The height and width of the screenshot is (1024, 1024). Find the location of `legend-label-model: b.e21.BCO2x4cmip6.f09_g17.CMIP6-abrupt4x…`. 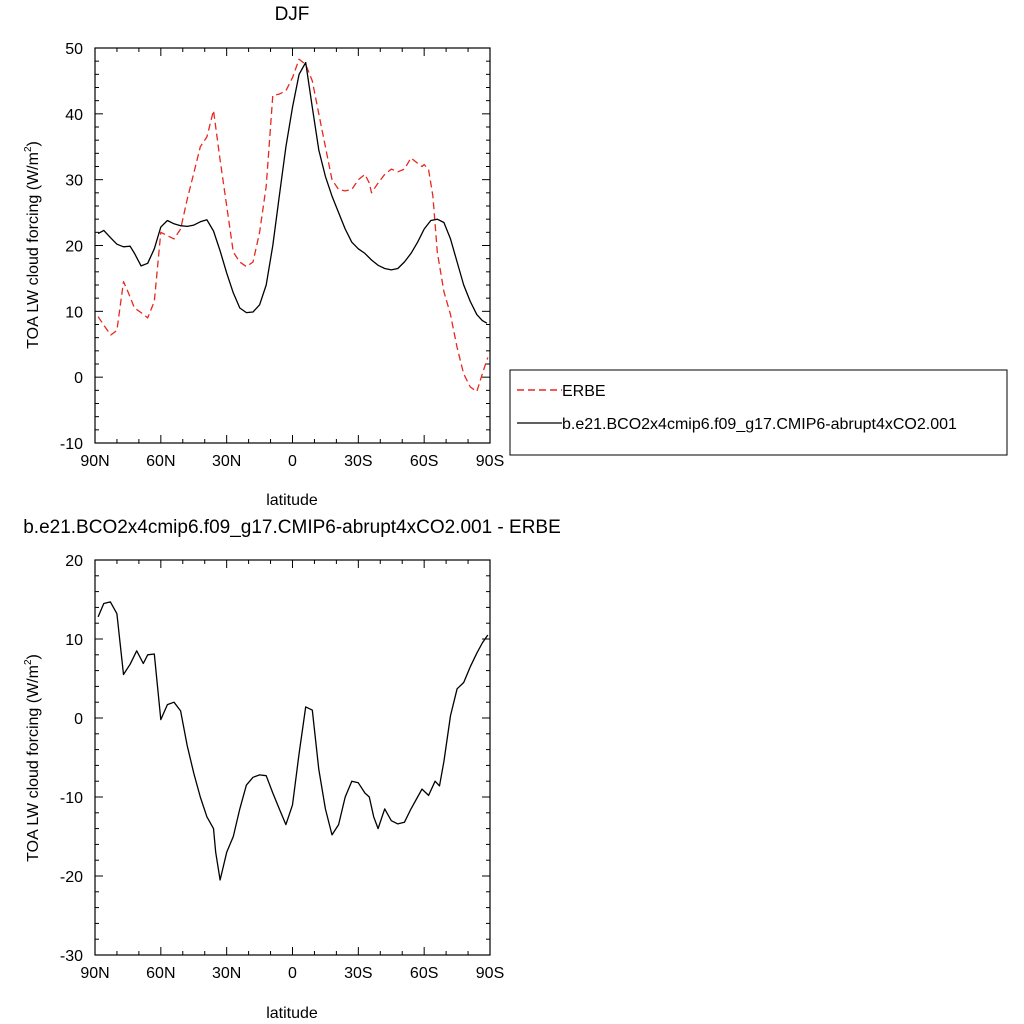

legend-label-model: b.e21.BCO2x4cmip6.f09_g17.CMIP6-abrupt4x… is located at coordinates (759, 424).